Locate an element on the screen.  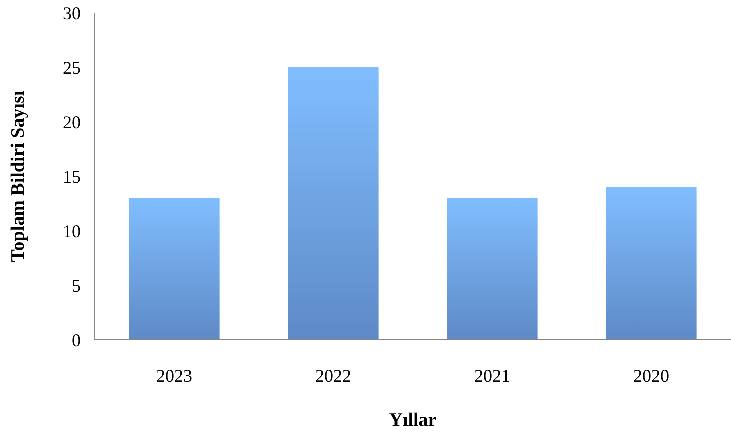
x-tick-label: 2023 is located at coordinates (174, 376).